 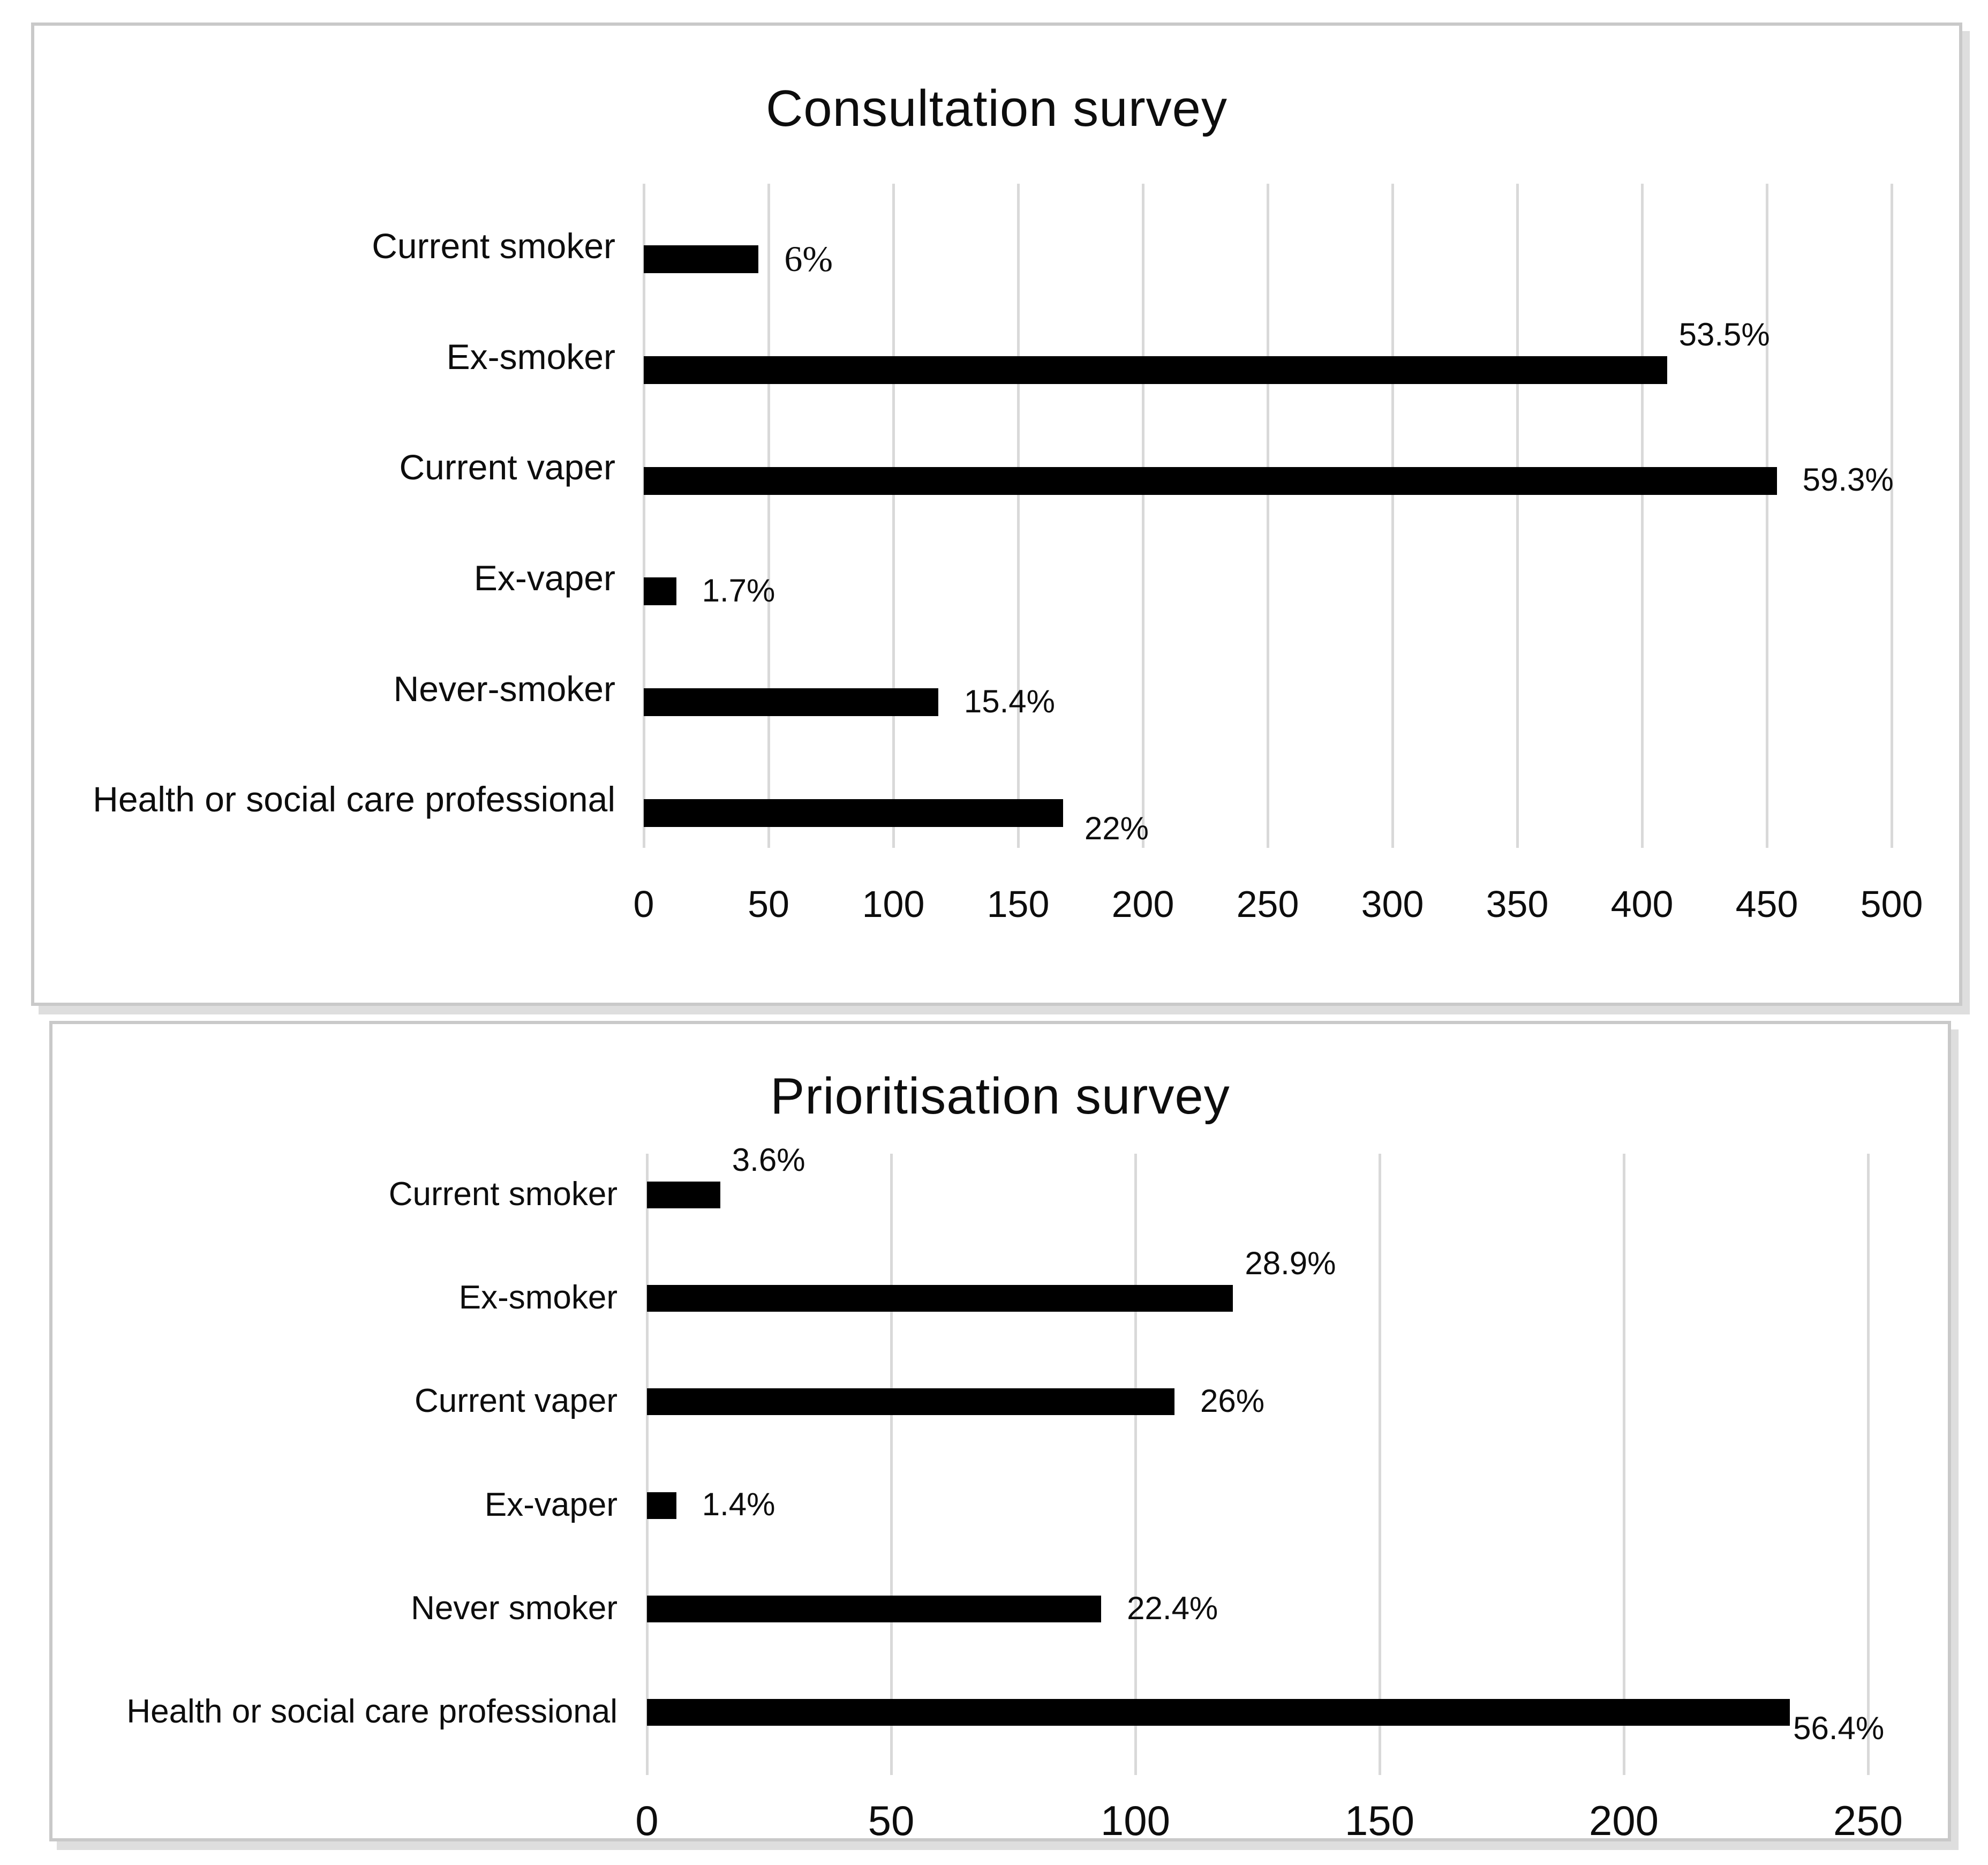 I want to click on chart-title-prioritisation: Prioritisation survey, so click(x=1000, y=1096).